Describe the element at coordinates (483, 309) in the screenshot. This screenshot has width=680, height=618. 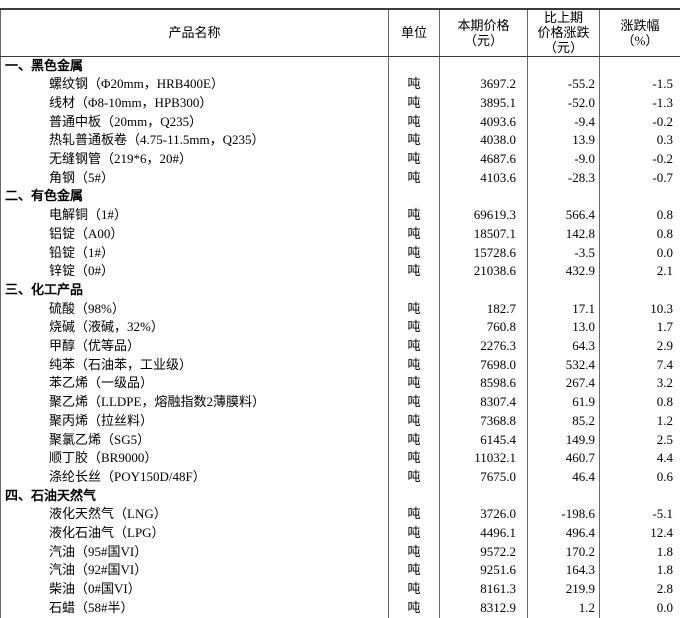
I see `current-price-cell: 182.7` at that location.